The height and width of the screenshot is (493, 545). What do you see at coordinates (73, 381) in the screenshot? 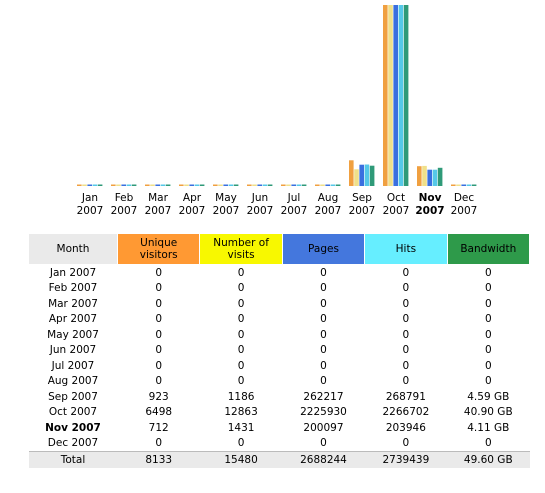
I see `month-cell: Aug 2007` at bounding box center [73, 381].